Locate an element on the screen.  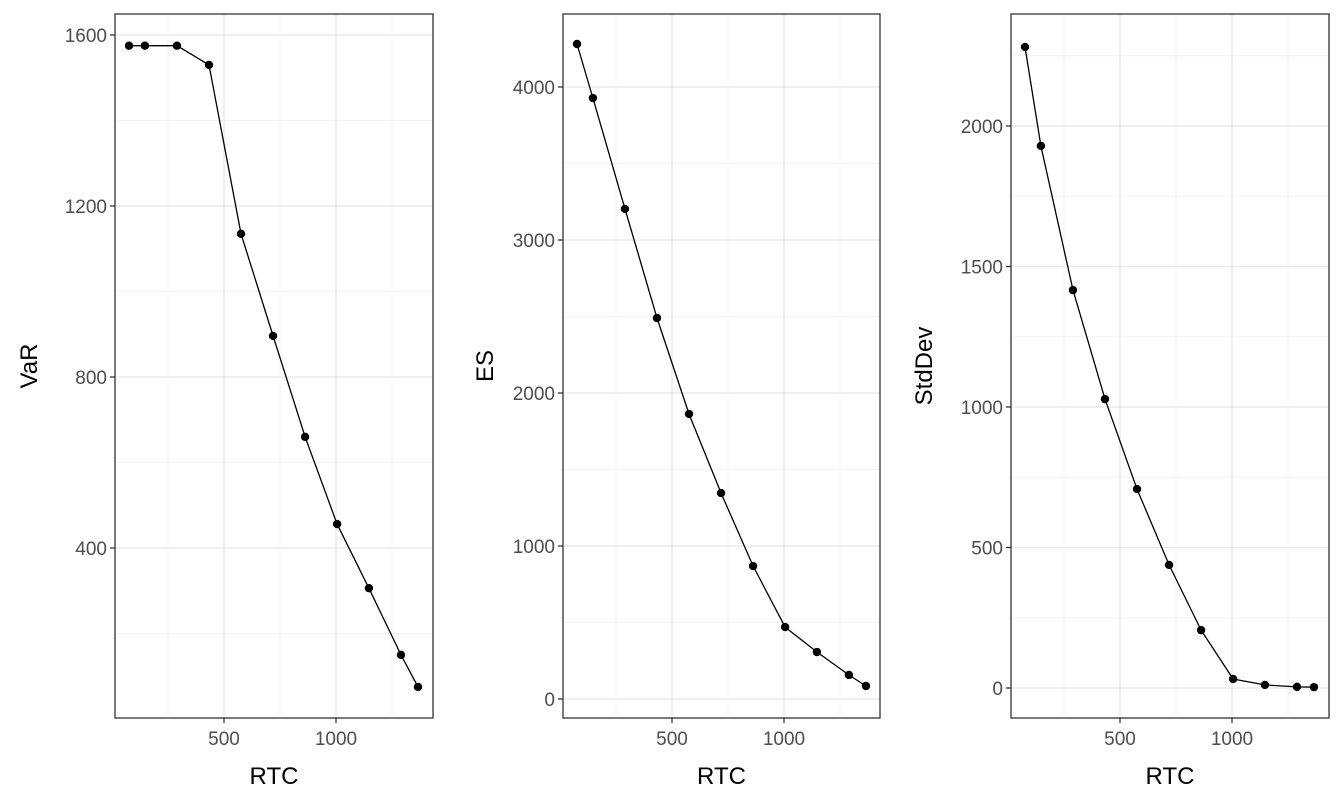
y-tick-label: 1600 is located at coordinates (86, 36).